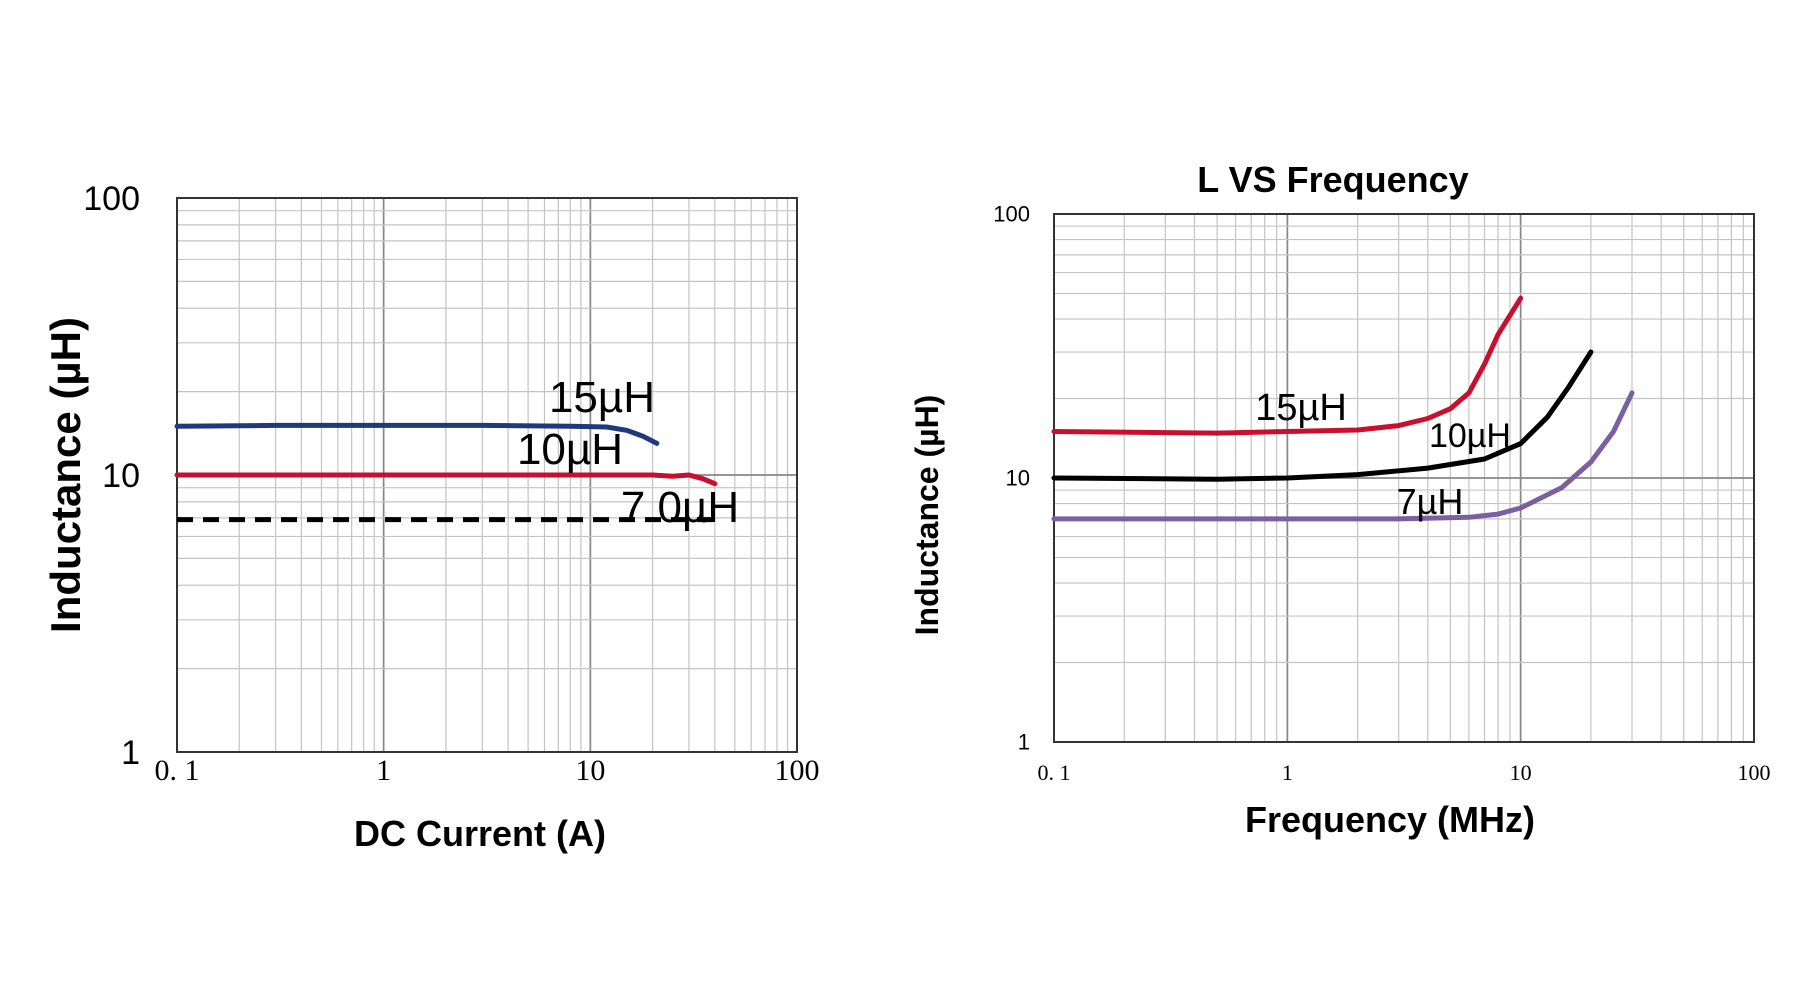  What do you see at coordinates (1404, 772) in the screenshot?
I see `frequency-x-ticks: 0. 1 1 10 100` at bounding box center [1404, 772].